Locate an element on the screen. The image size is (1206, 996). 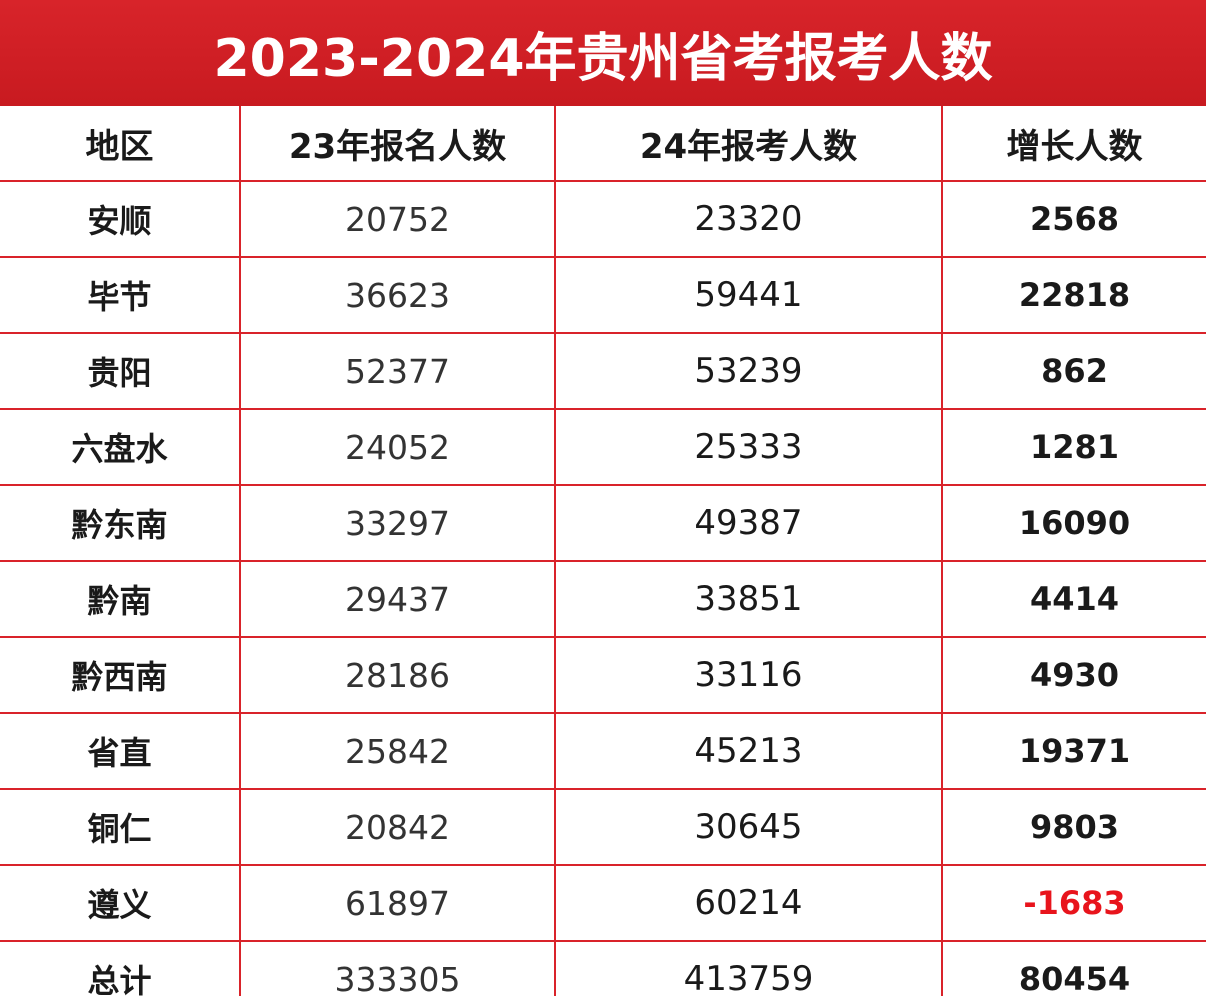
cell-growth: 862 is located at coordinates (1073, 371).